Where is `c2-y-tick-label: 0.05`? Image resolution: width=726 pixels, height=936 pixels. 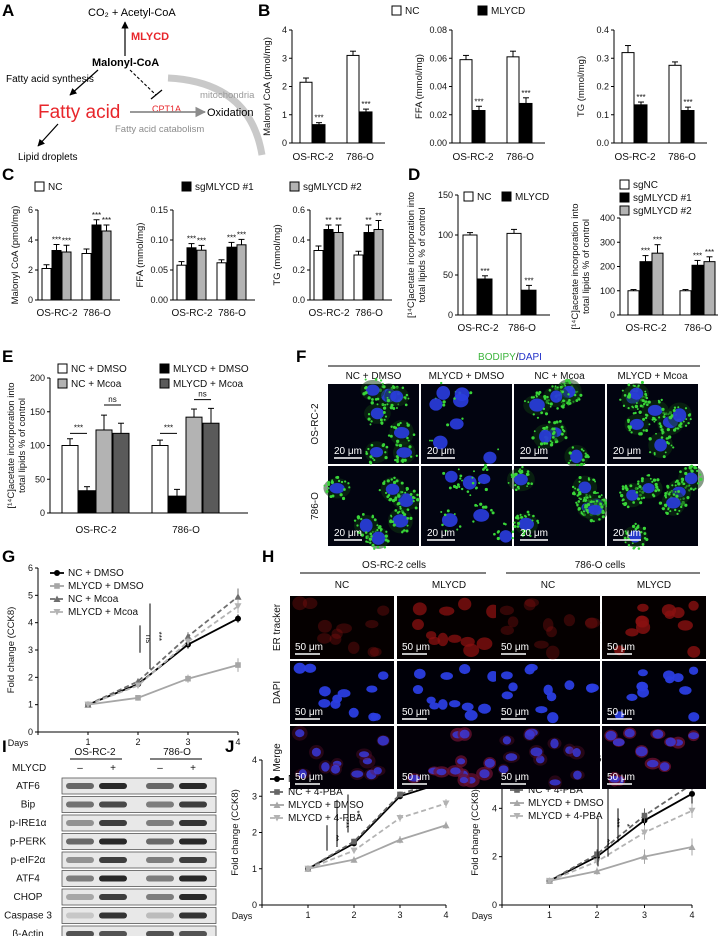
c2-y-tick-label: 0.05 is located at coordinates (159, 270).